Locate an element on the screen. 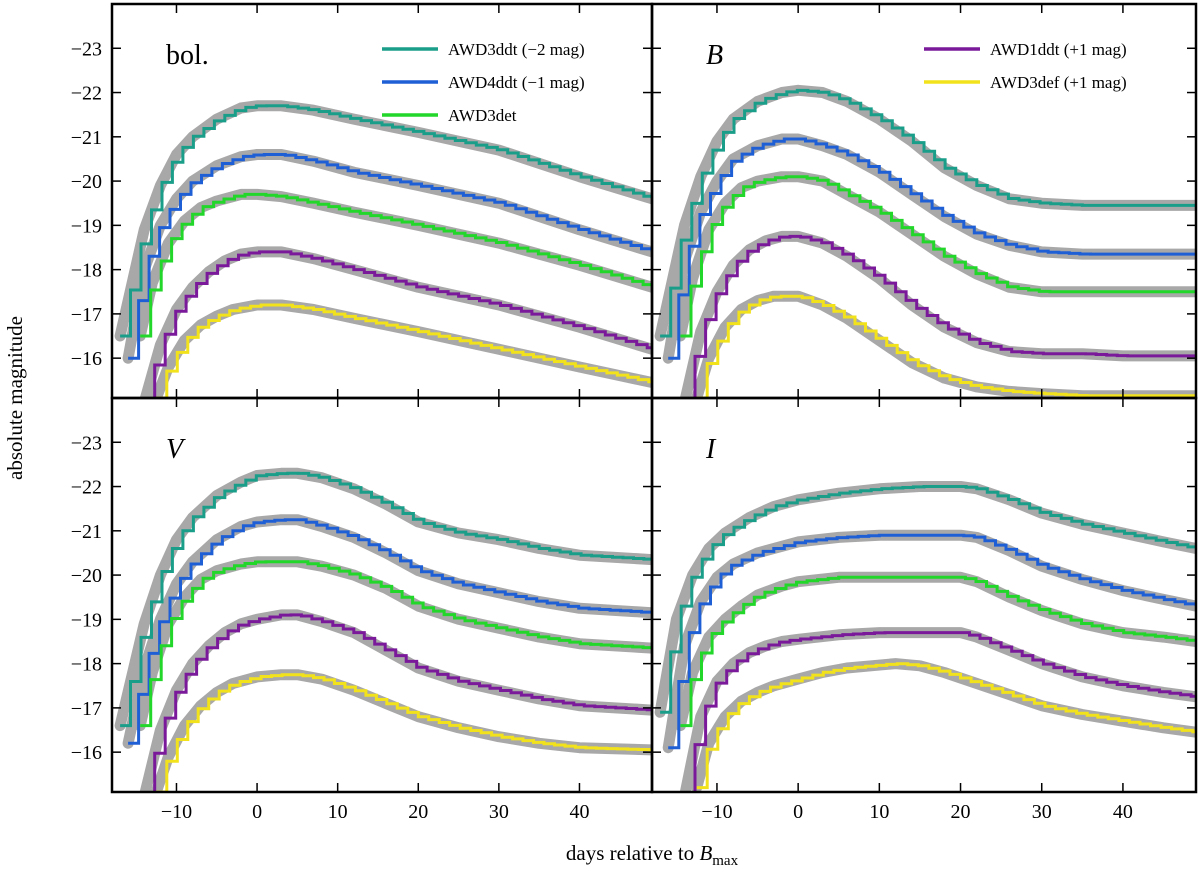 The image size is (1200, 877). envelope-AWD1ddt is located at coordinates (937, 709).